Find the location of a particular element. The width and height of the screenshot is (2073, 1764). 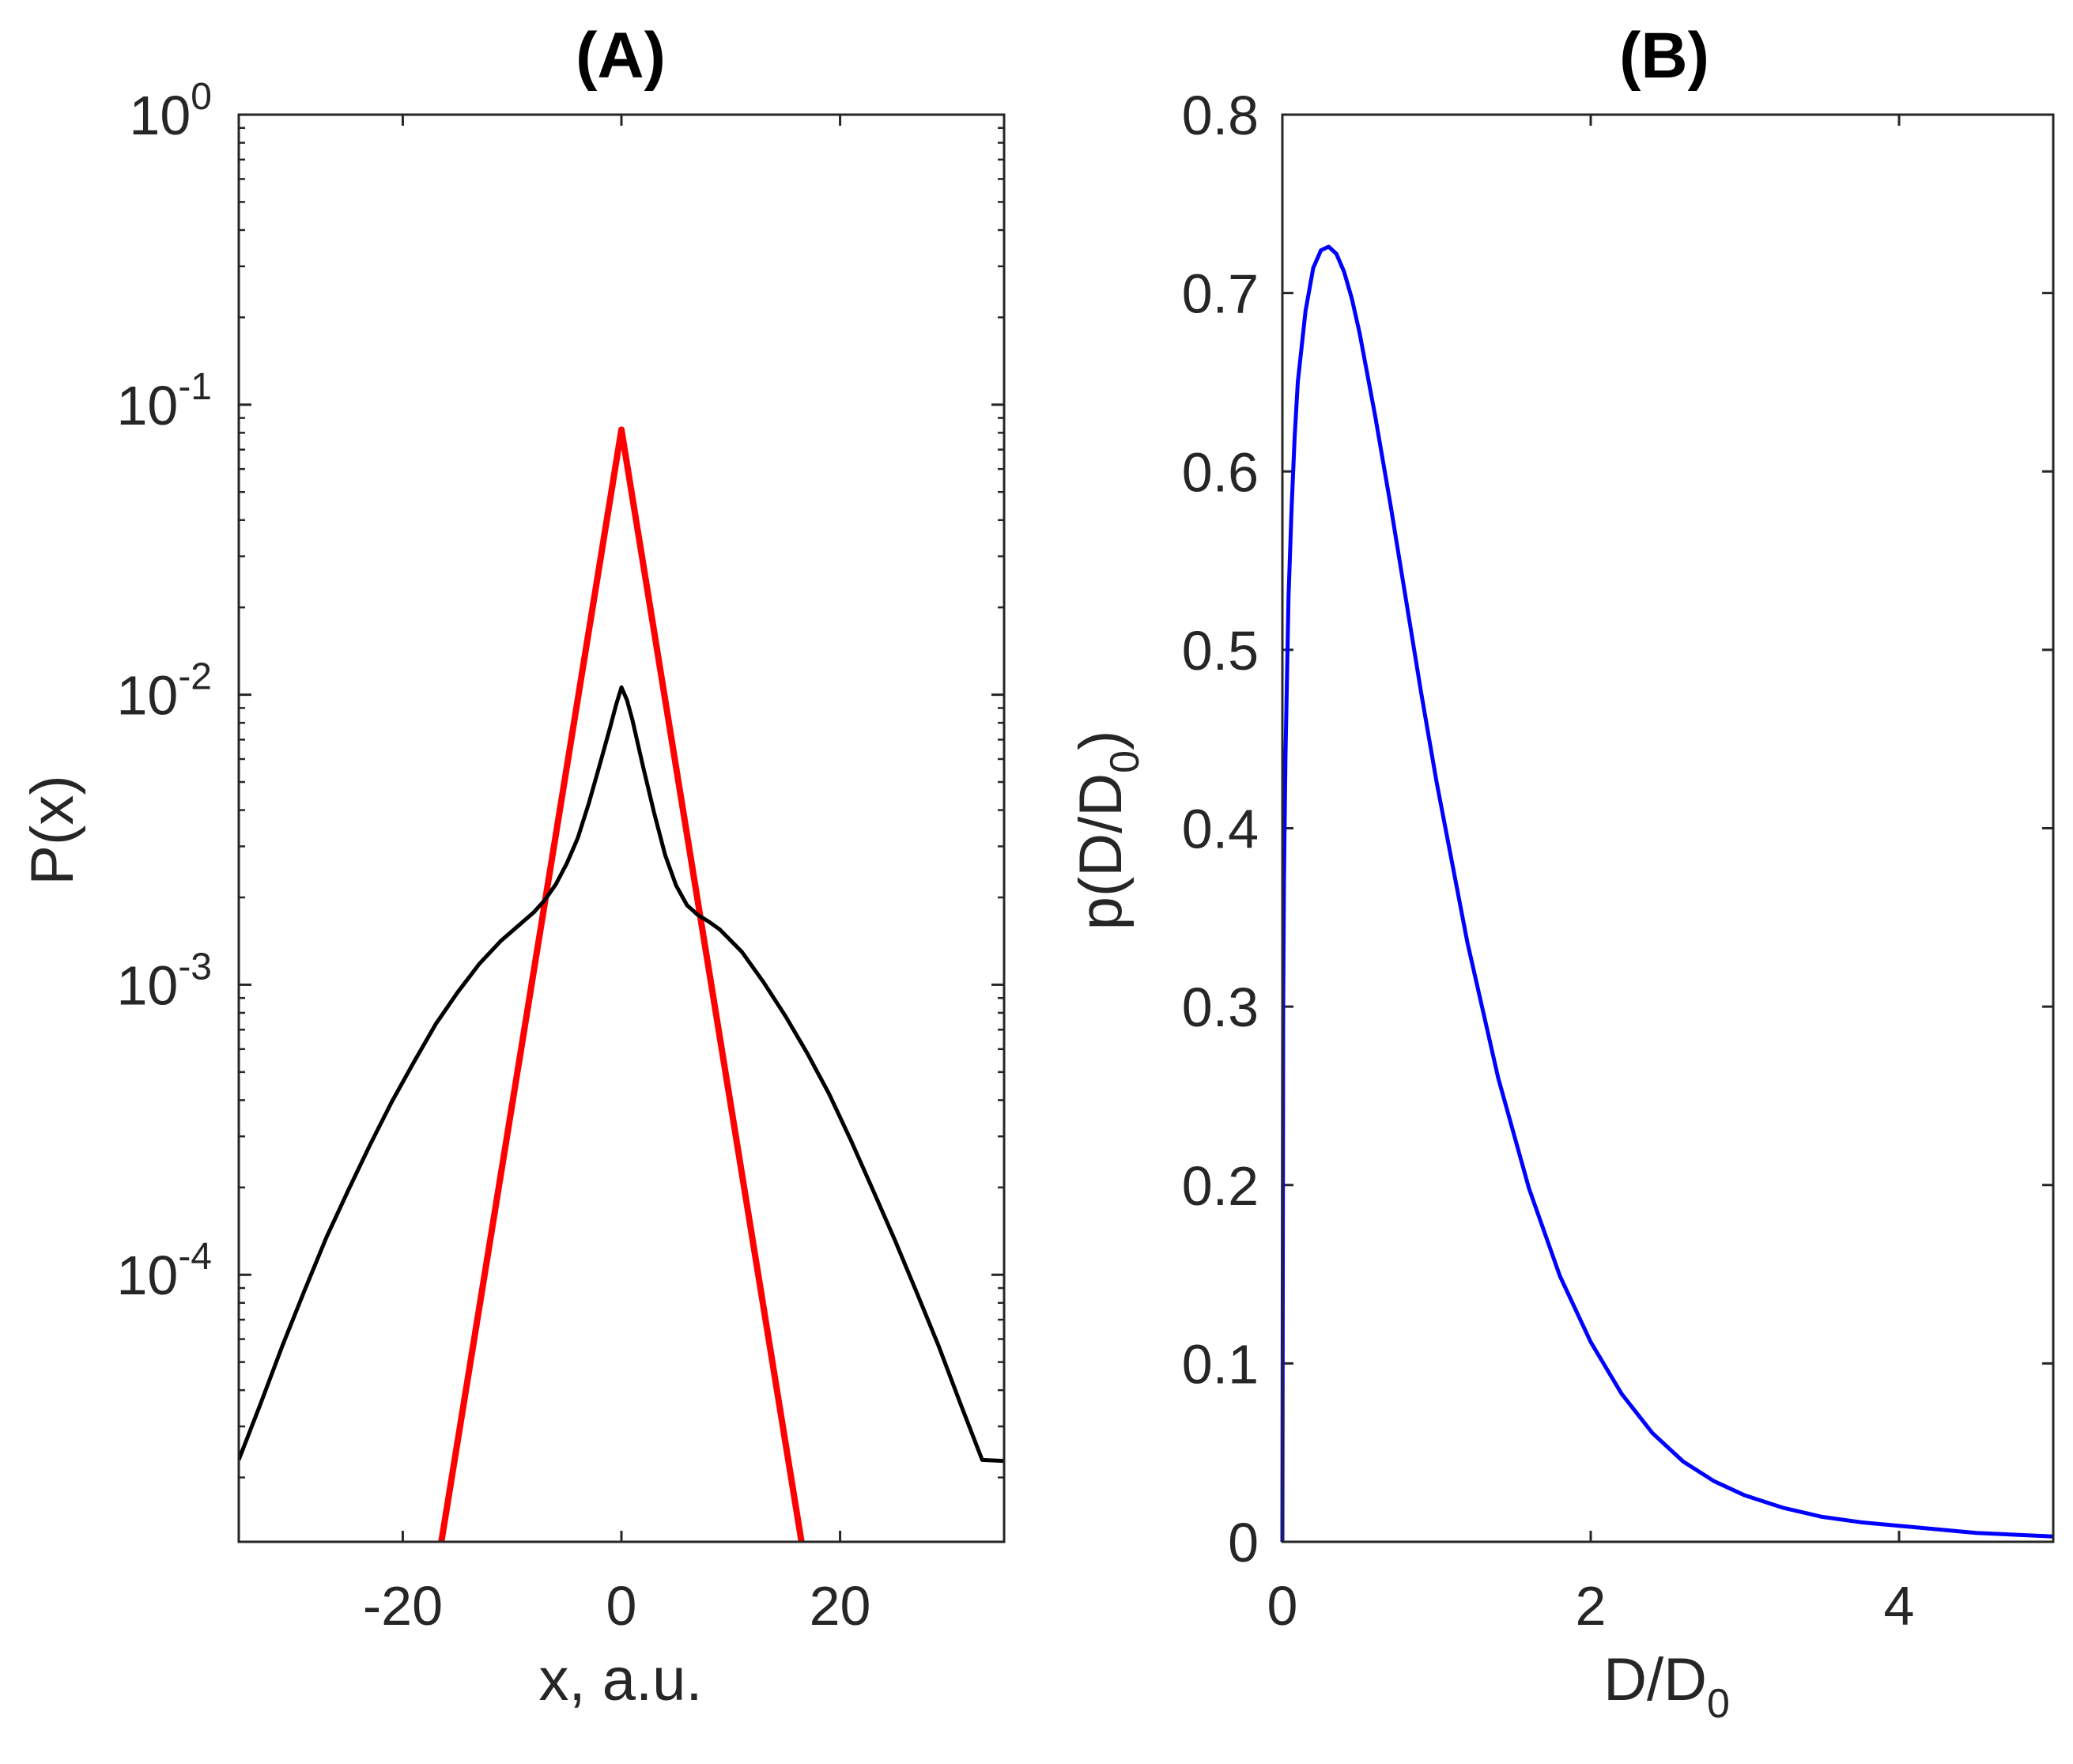

panel-a-series-red is located at coordinates (621, 984).